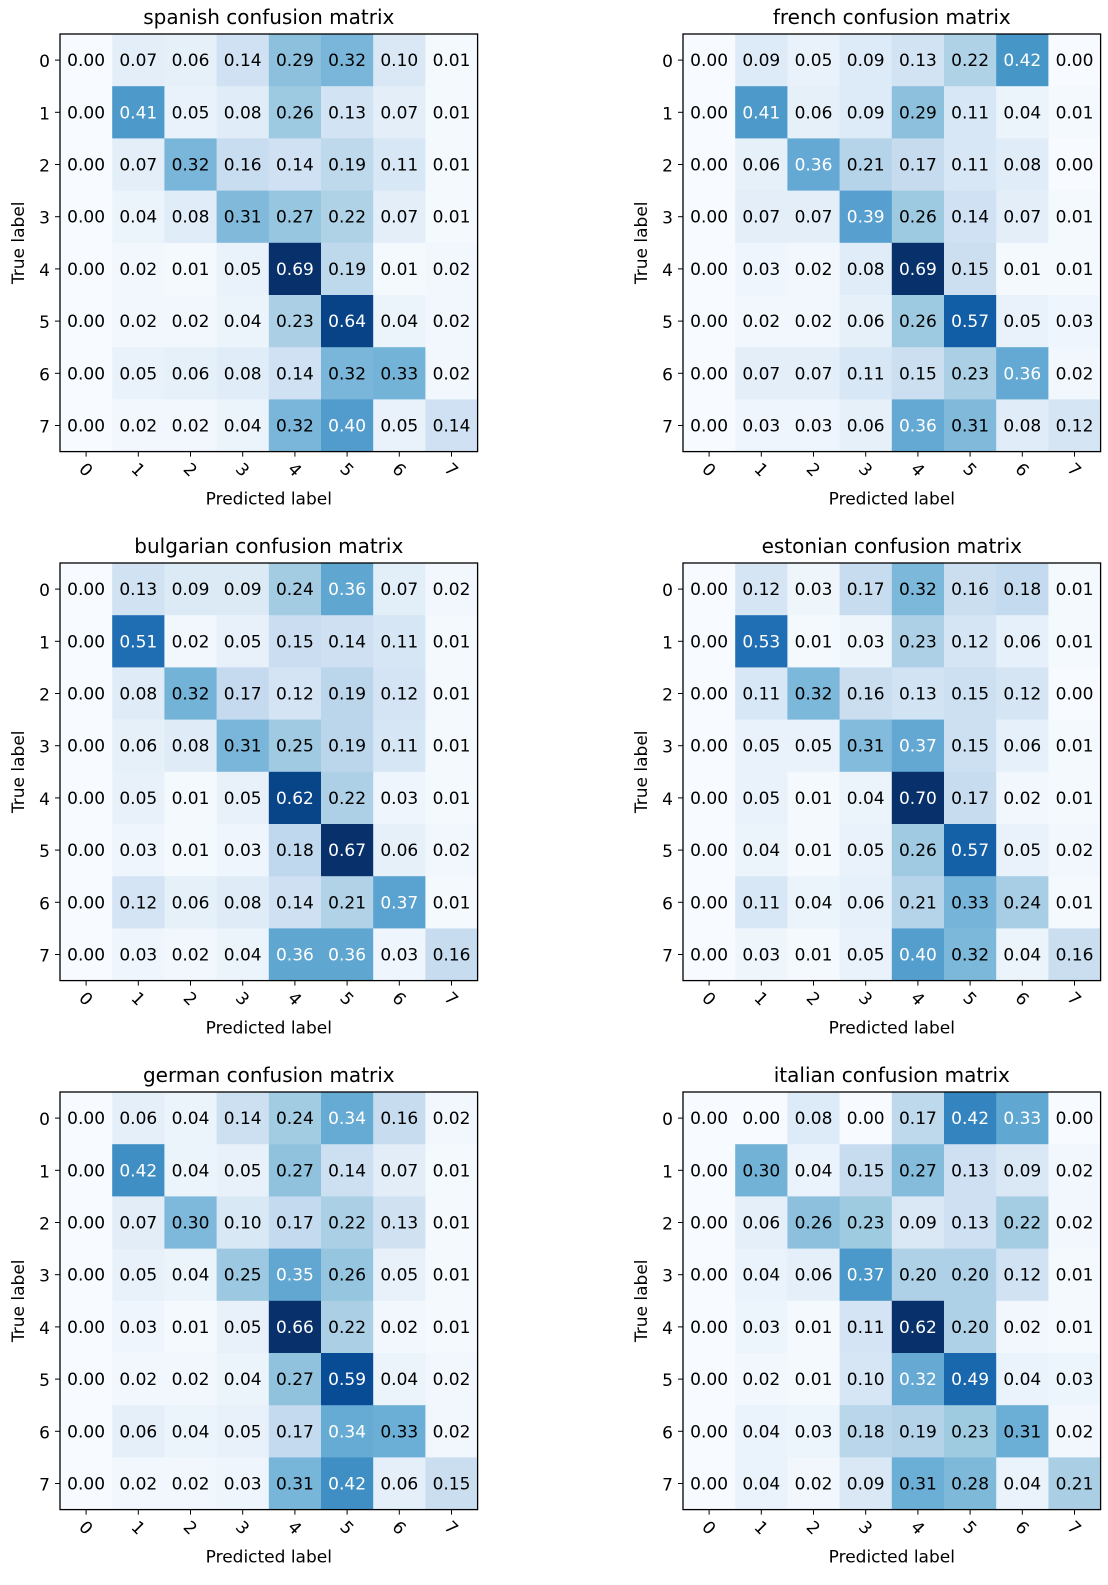  Describe the element at coordinates (295, 1119) in the screenshot. I see `cell-value-label: 0.24` at that location.